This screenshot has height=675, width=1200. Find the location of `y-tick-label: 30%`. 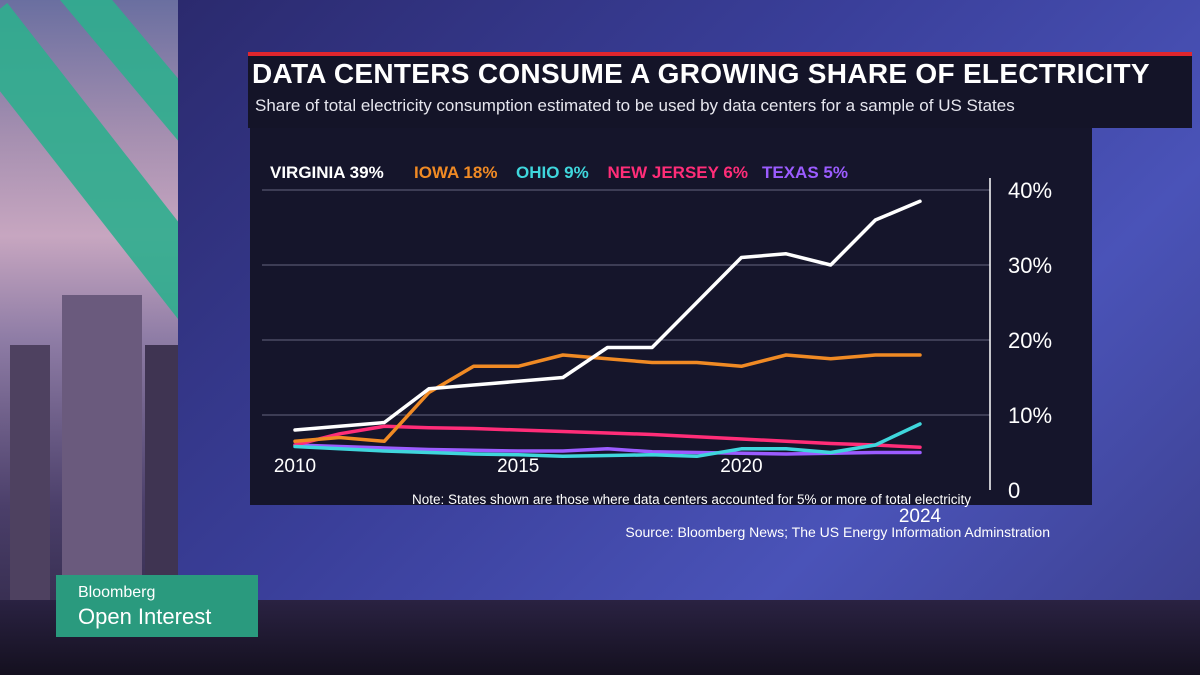

y-tick-label: 30% is located at coordinates (1030, 265).